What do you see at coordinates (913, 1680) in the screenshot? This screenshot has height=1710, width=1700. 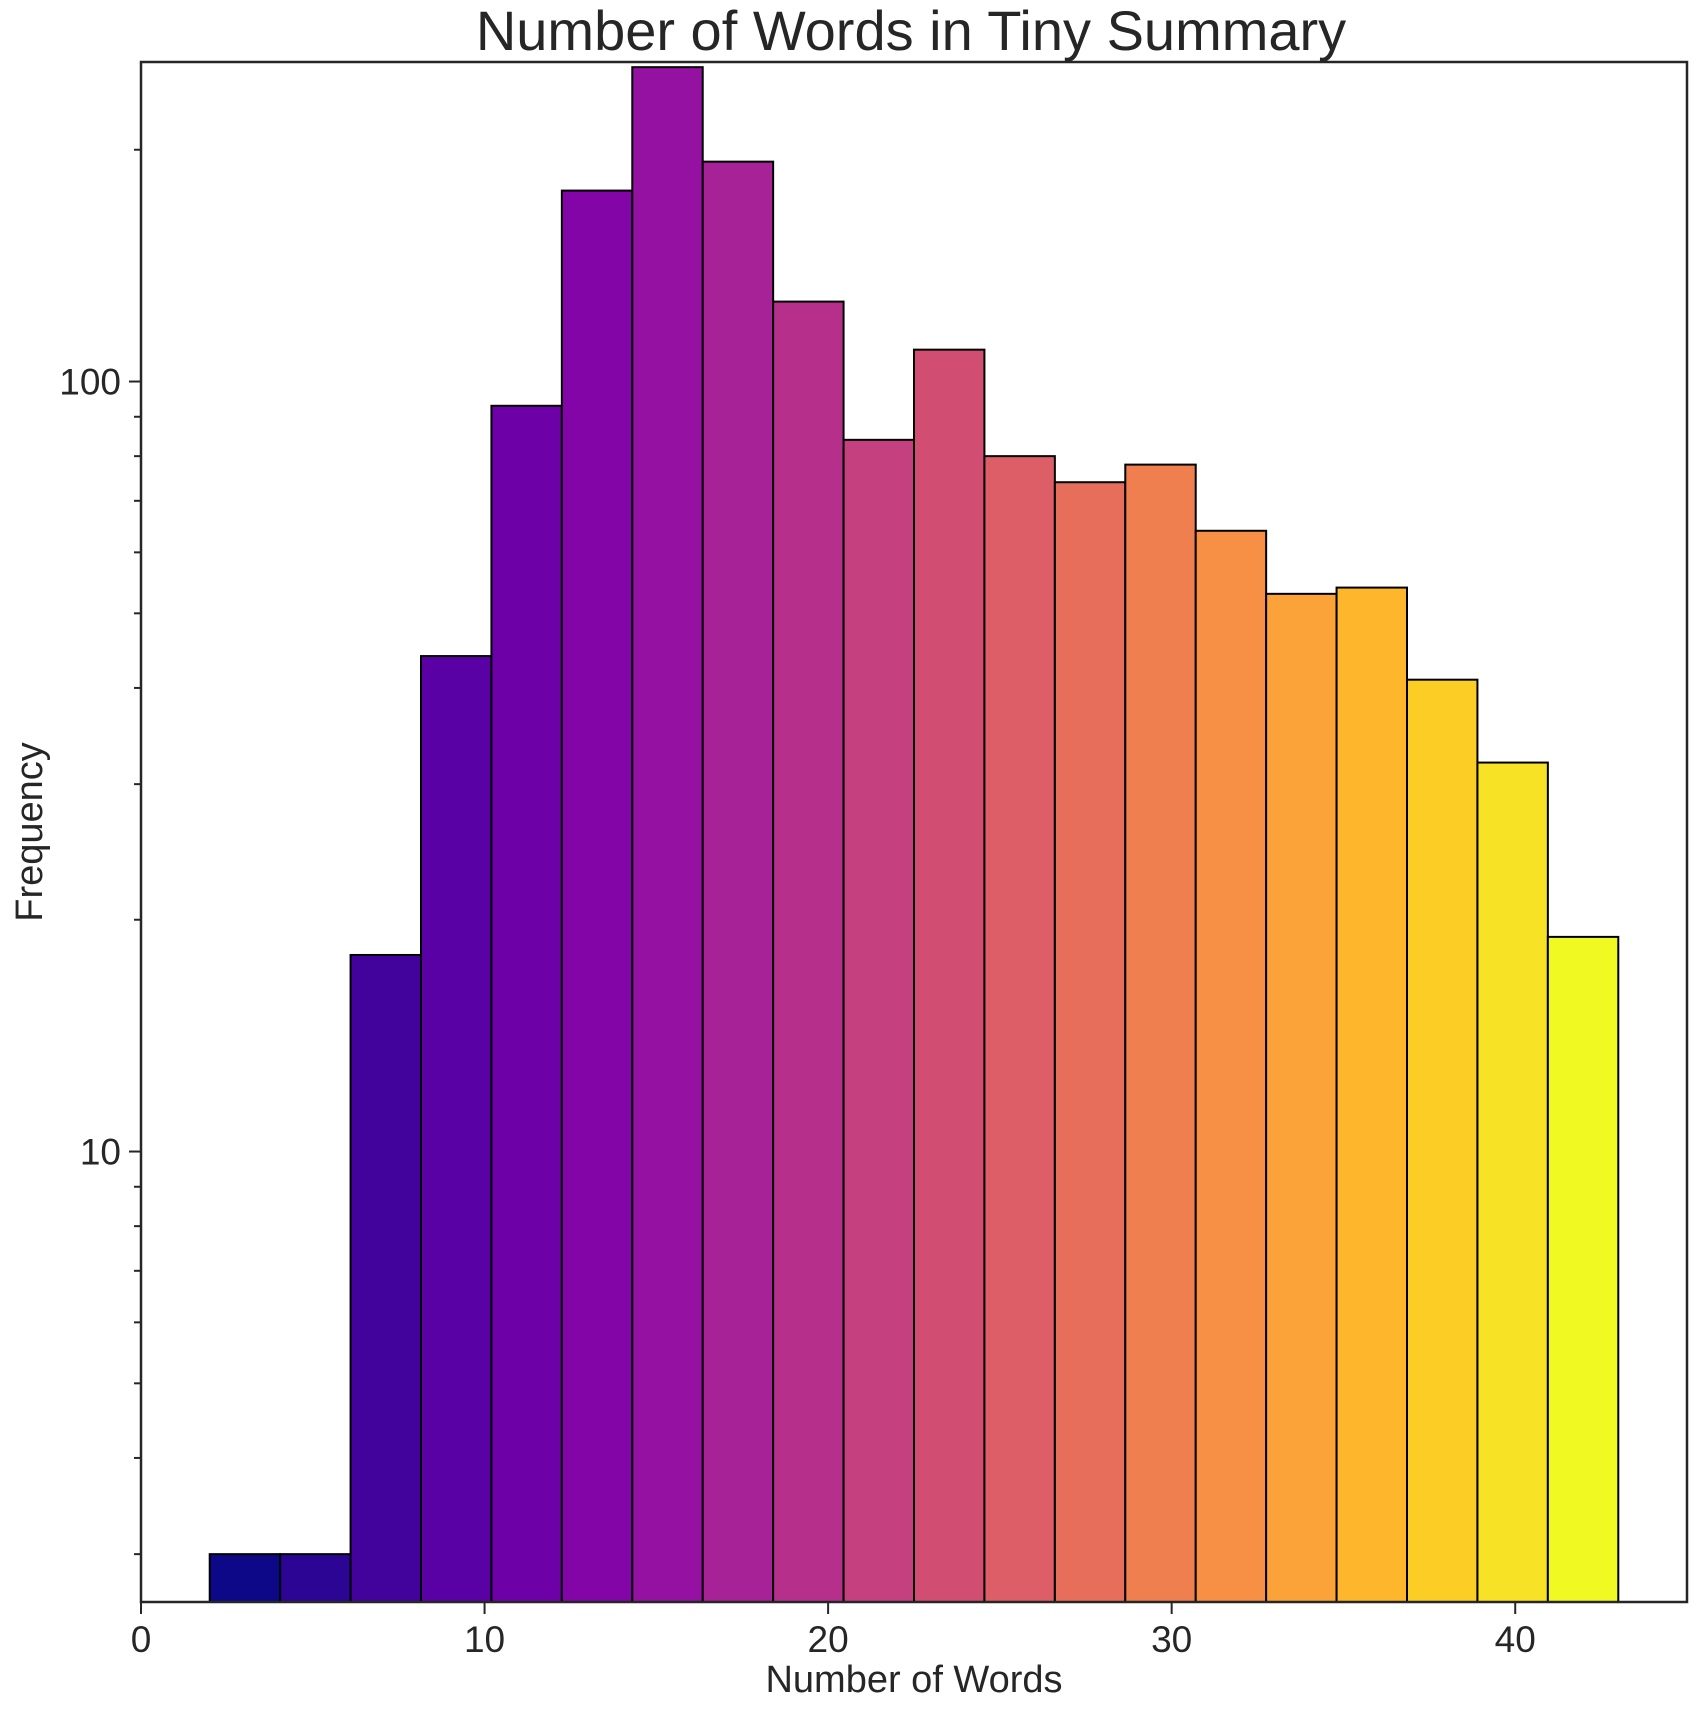 I see `x-axis-label: Number of Words` at bounding box center [913, 1680].